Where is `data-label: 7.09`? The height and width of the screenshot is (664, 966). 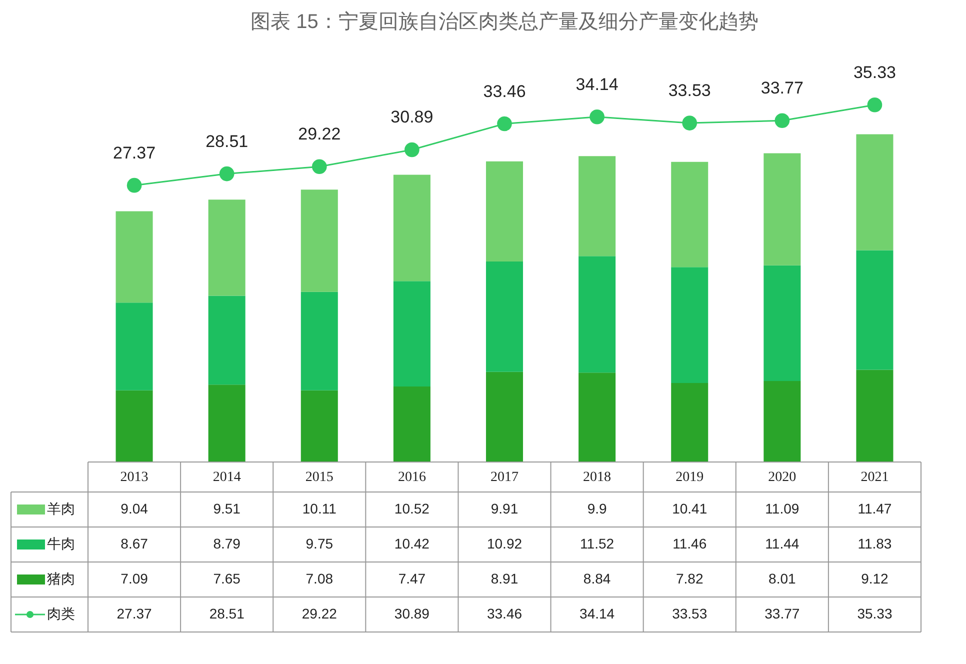
data-label: 7.09 is located at coordinates (134, 578).